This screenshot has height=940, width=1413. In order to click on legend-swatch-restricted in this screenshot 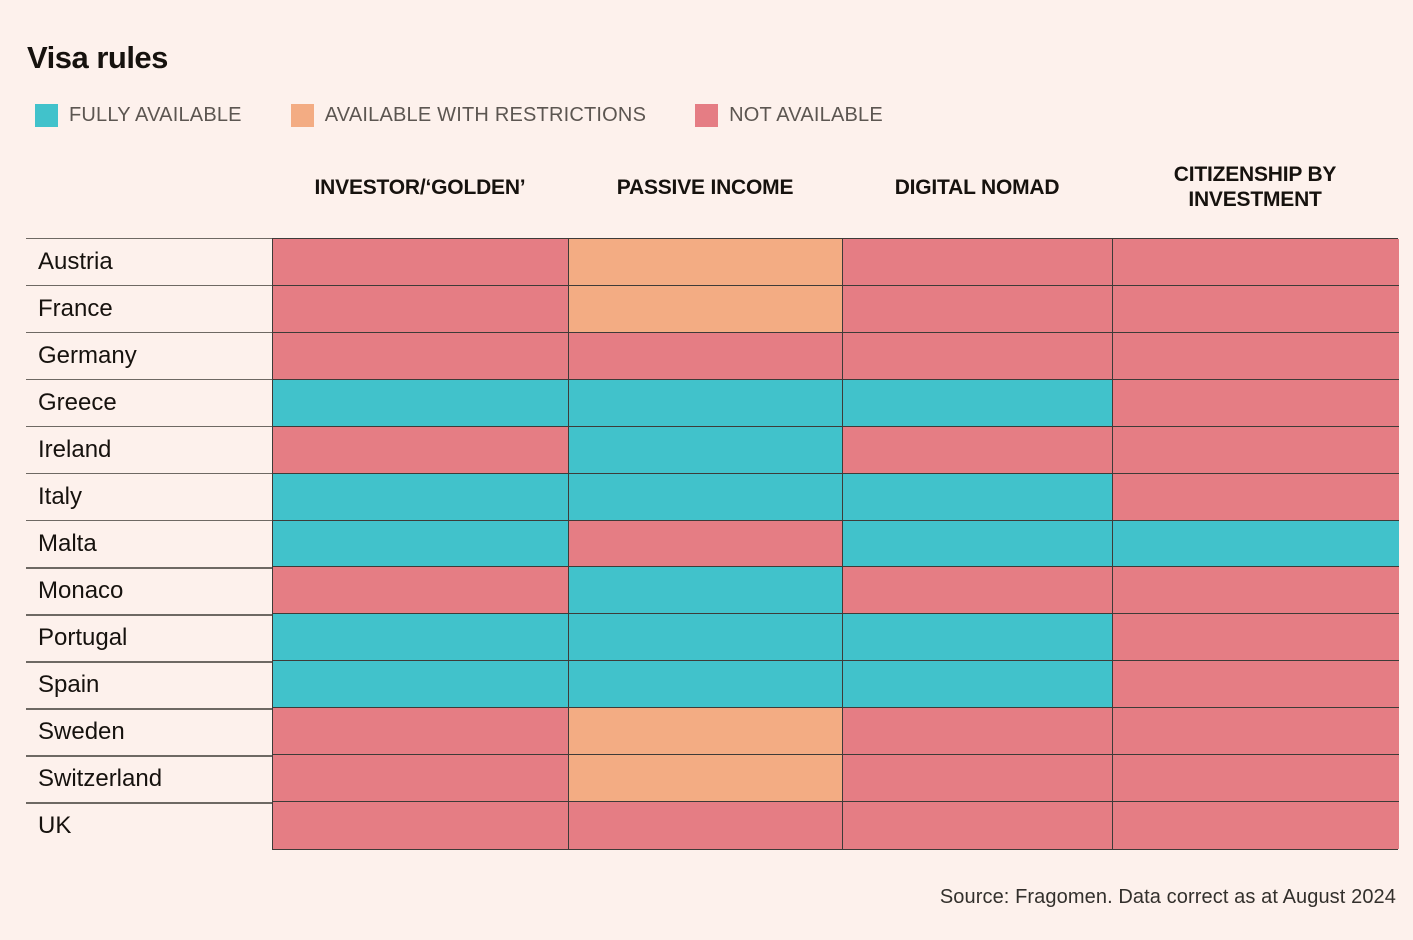, I will do `click(302, 115)`.